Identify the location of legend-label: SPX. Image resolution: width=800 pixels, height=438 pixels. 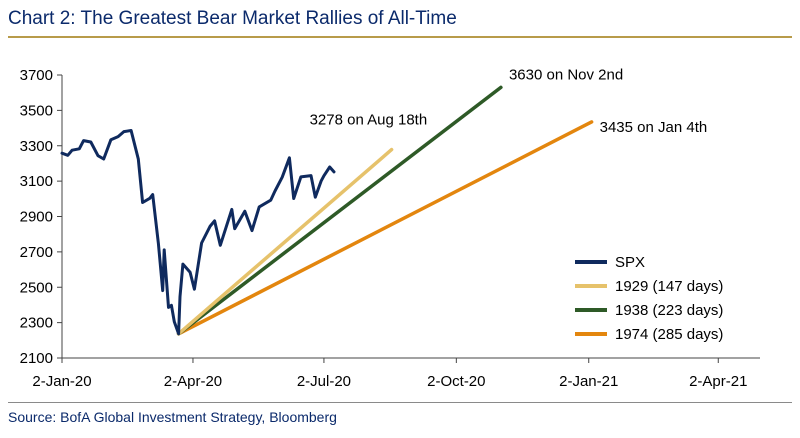
(630, 262).